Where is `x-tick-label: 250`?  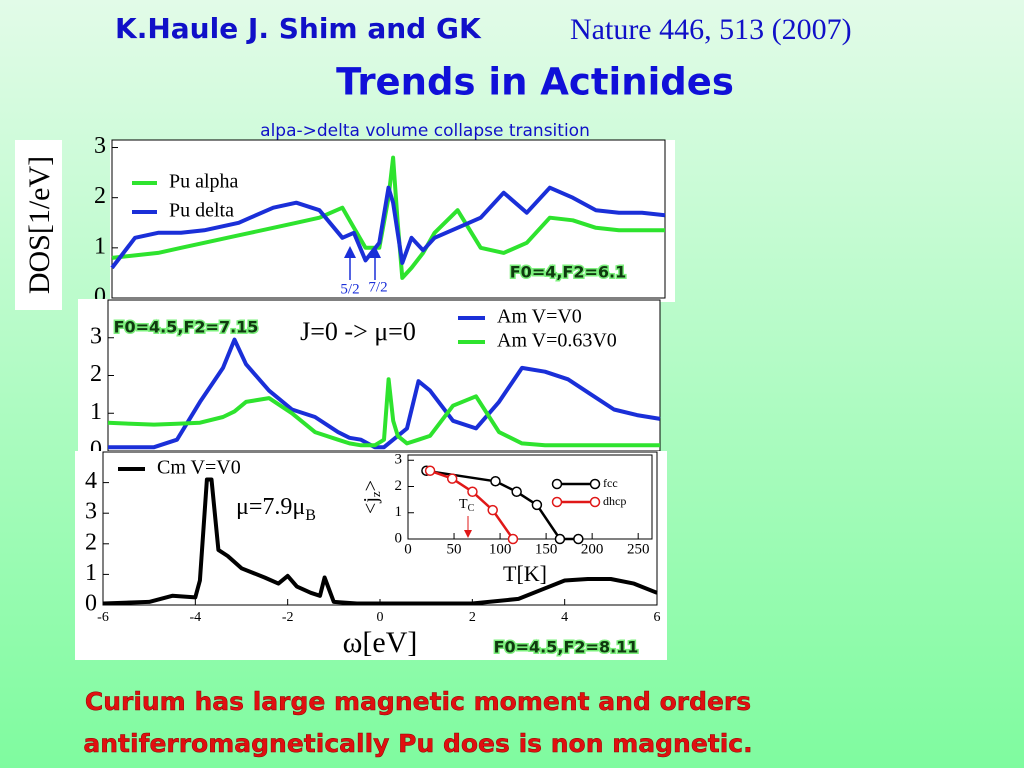
x-tick-label: 250 is located at coordinates (638, 549).